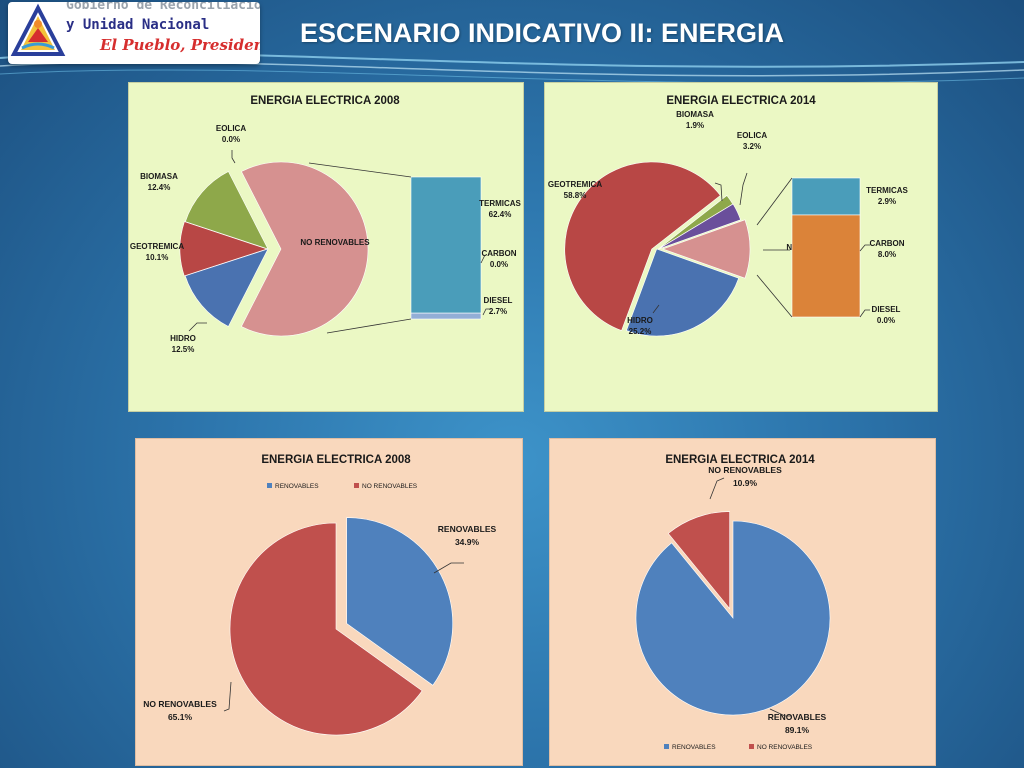 The height and width of the screenshot is (768, 1024). Describe the element at coordinates (467, 542) in the screenshot. I see `pie-value-renovables: 34.9%` at that location.